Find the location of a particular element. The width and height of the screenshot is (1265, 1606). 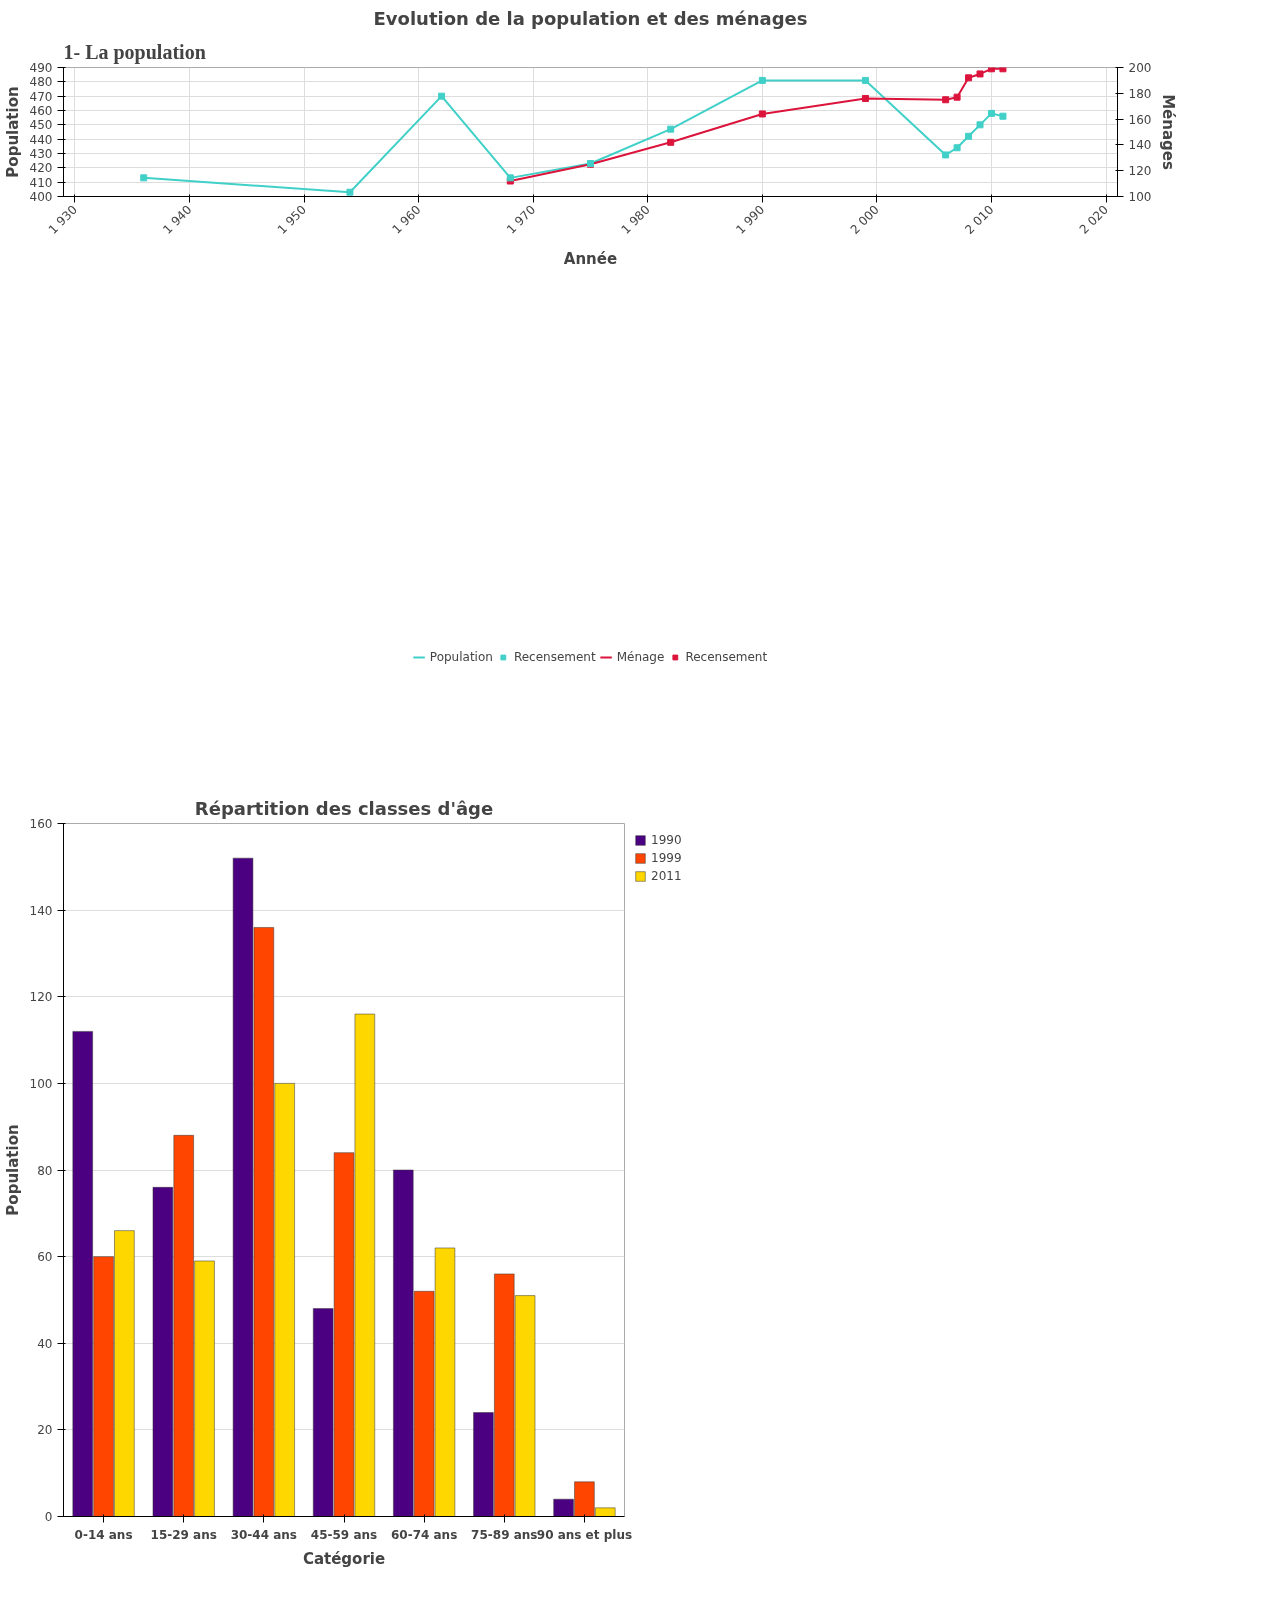

y-tick-label: 100 is located at coordinates (41, 1083).